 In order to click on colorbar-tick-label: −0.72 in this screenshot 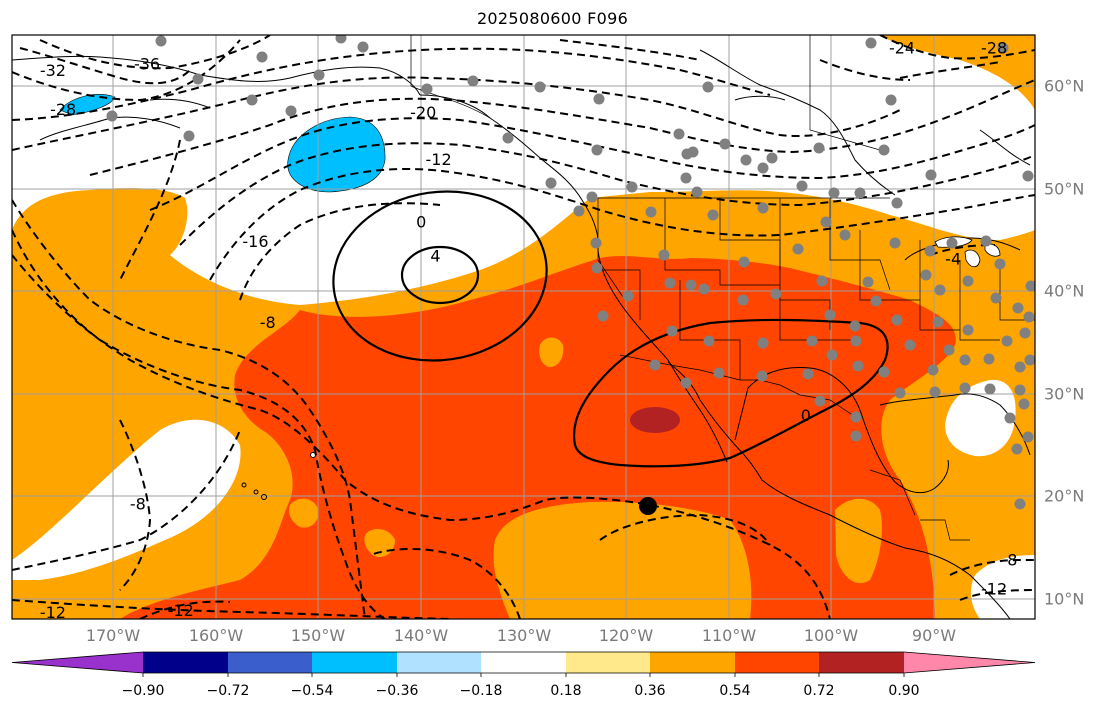, I will do `click(228, 691)`.